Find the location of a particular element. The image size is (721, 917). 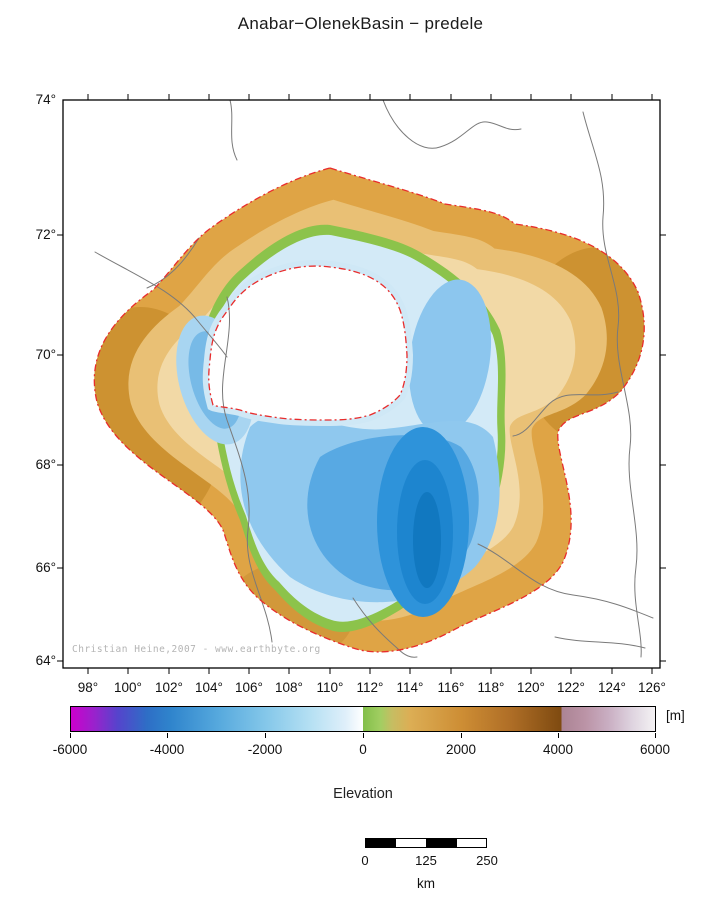

colorbar-tick-label: 0 is located at coordinates (363, 749).